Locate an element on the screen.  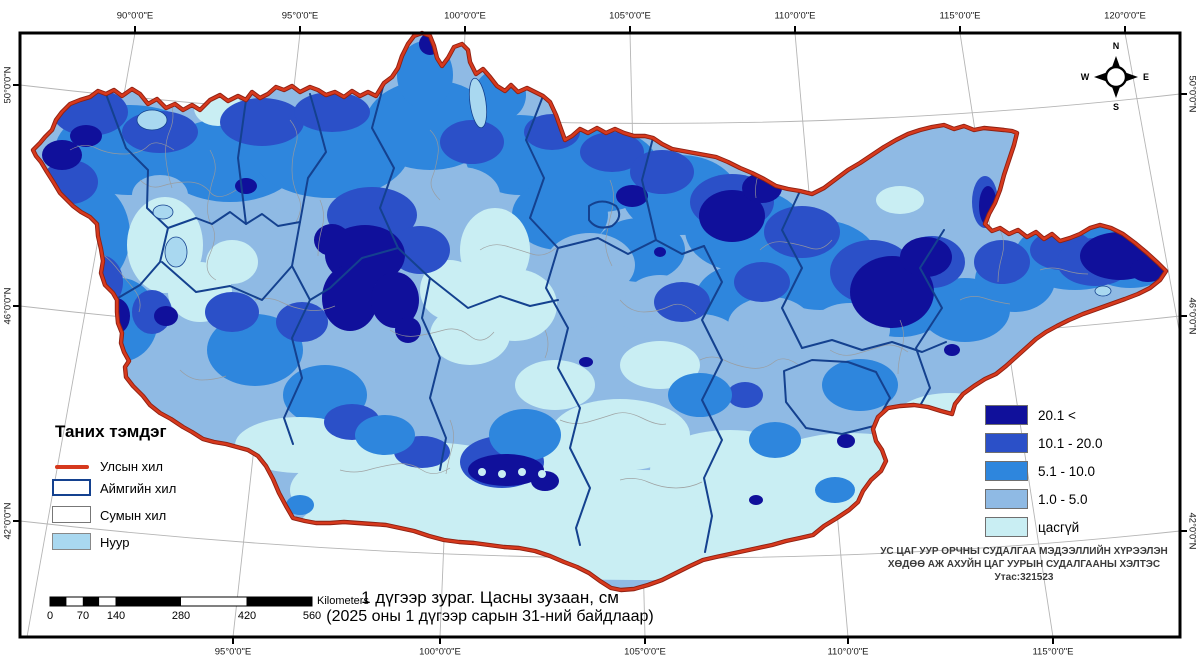
class-swatch-no-snow is located at coordinates (1006, 527).